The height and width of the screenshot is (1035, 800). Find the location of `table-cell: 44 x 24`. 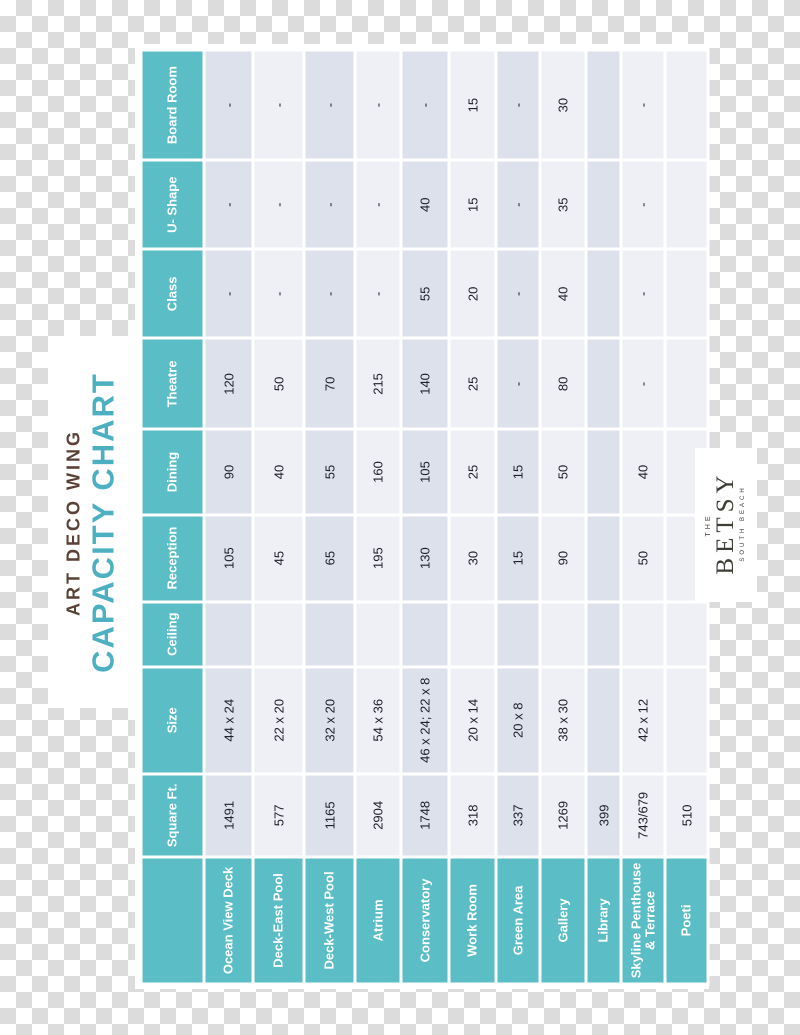

table-cell: 44 x 24 is located at coordinates (228, 719).